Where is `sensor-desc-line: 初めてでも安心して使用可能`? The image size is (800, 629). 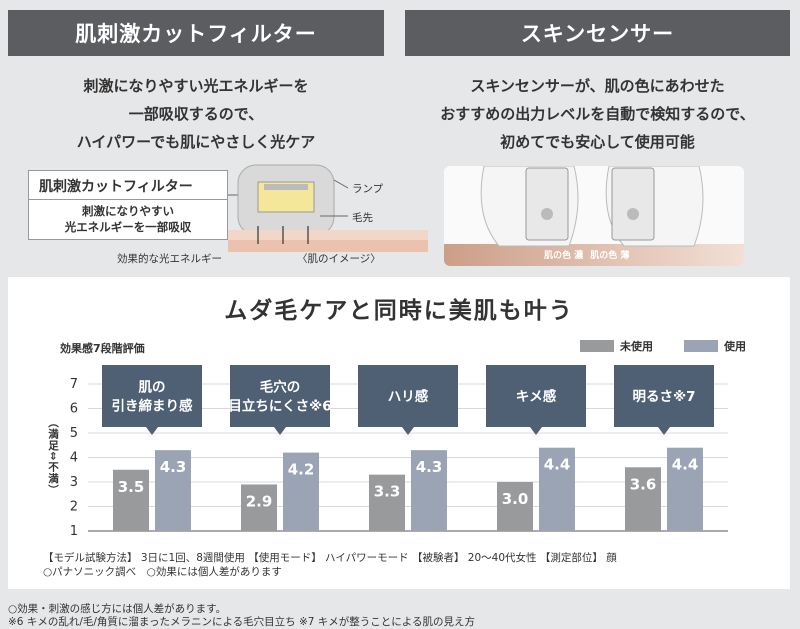 sensor-desc-line: 初めてでも安心して使用可能 is located at coordinates (597, 142).